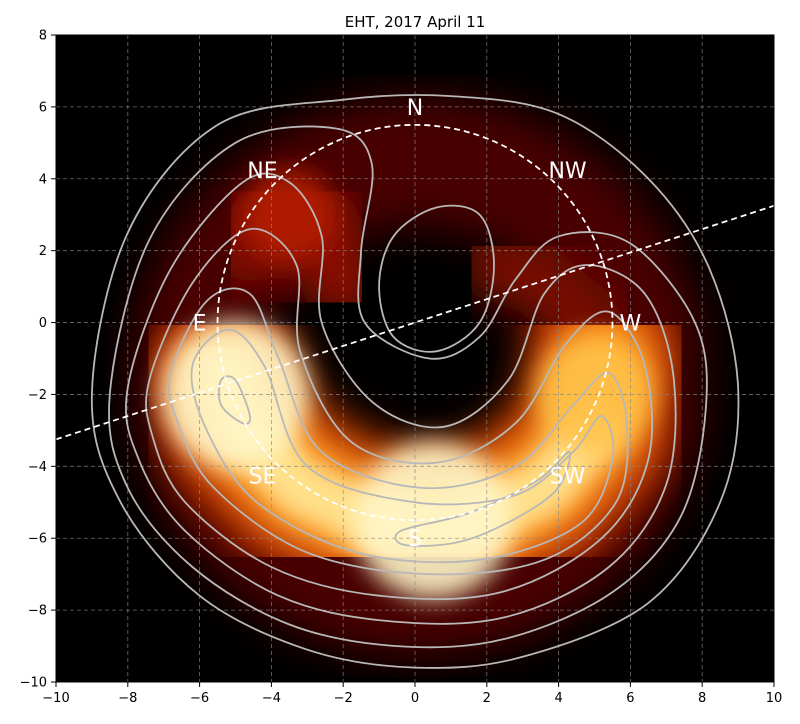  I want to click on direction-label: SE, so click(262, 476).